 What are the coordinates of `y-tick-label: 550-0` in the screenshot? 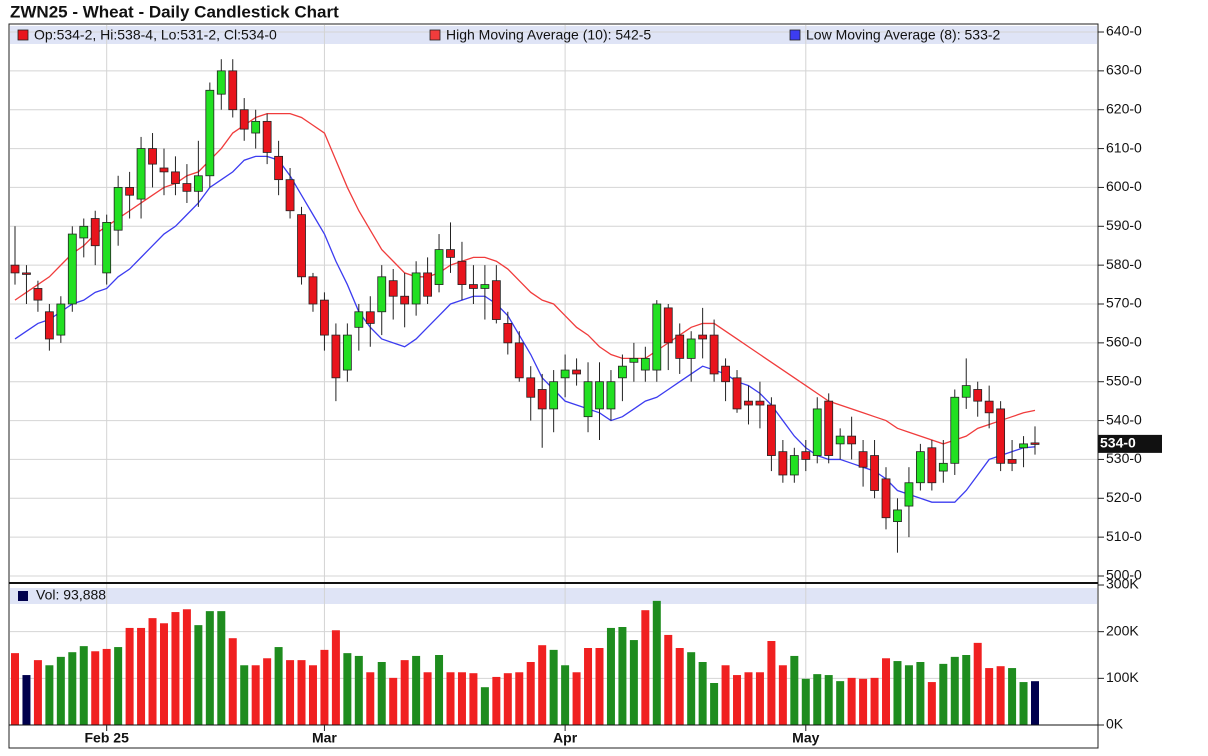 It's located at (1124, 380).